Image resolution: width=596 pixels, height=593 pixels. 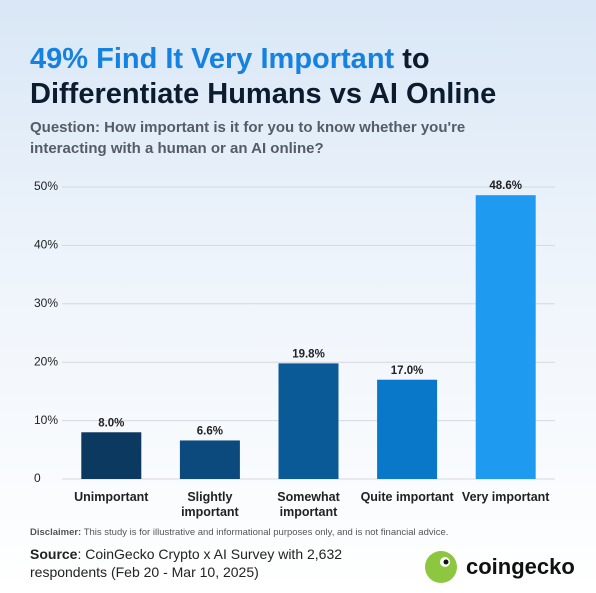 I want to click on source-label: Source, so click(x=54, y=554).